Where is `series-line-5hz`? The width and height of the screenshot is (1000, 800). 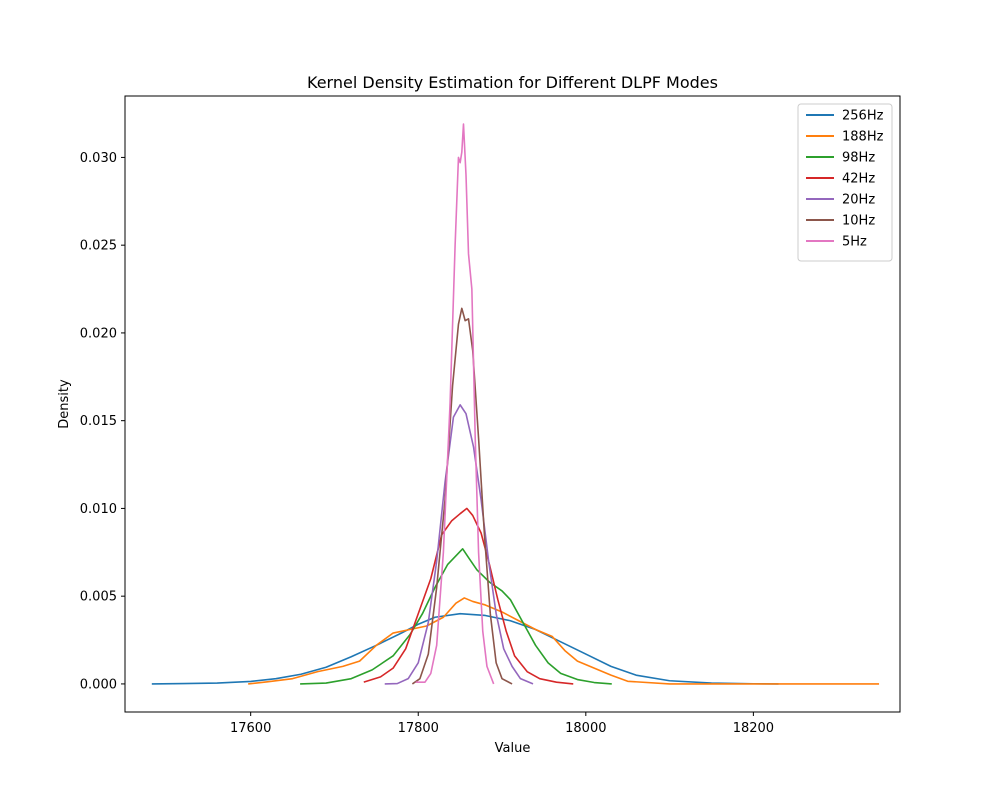
series-line-5hz is located at coordinates (455, 404).